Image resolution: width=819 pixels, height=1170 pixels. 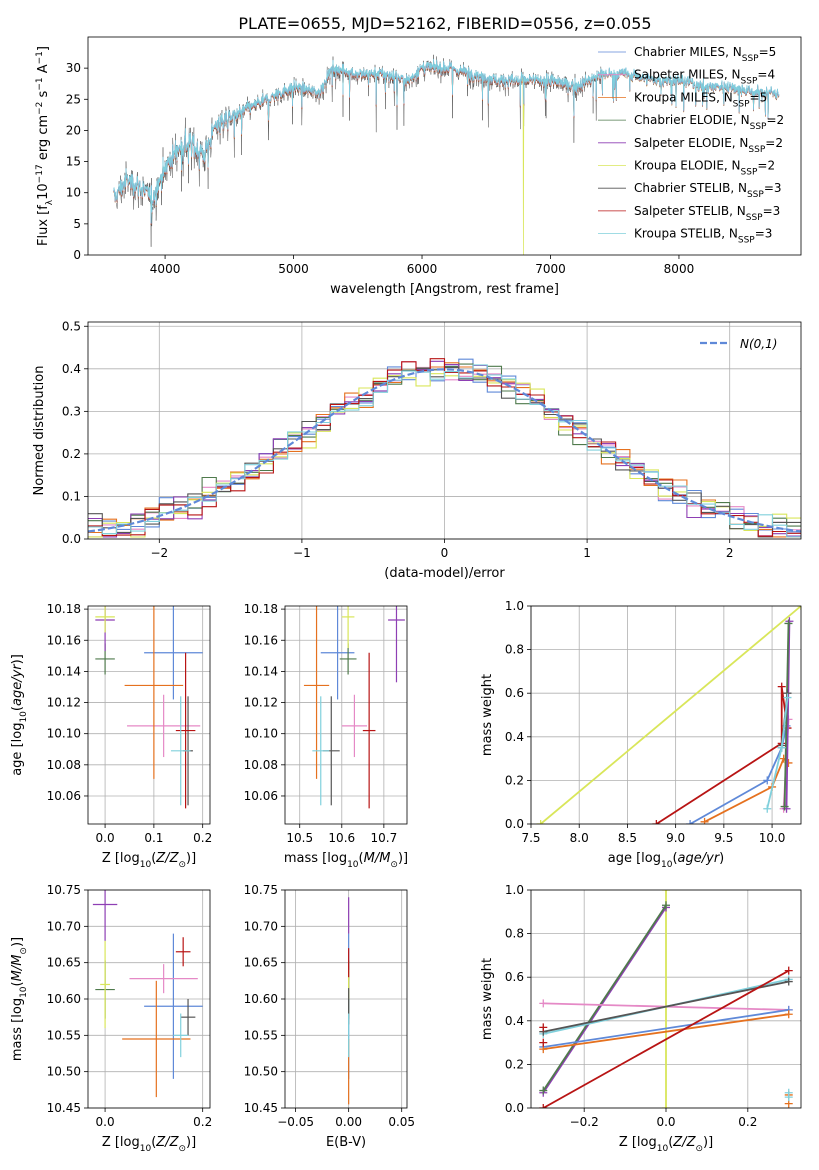 What do you see at coordinates (584, 1122) in the screenshot?
I see `x-tick-label: −0.2` at bounding box center [584, 1122].